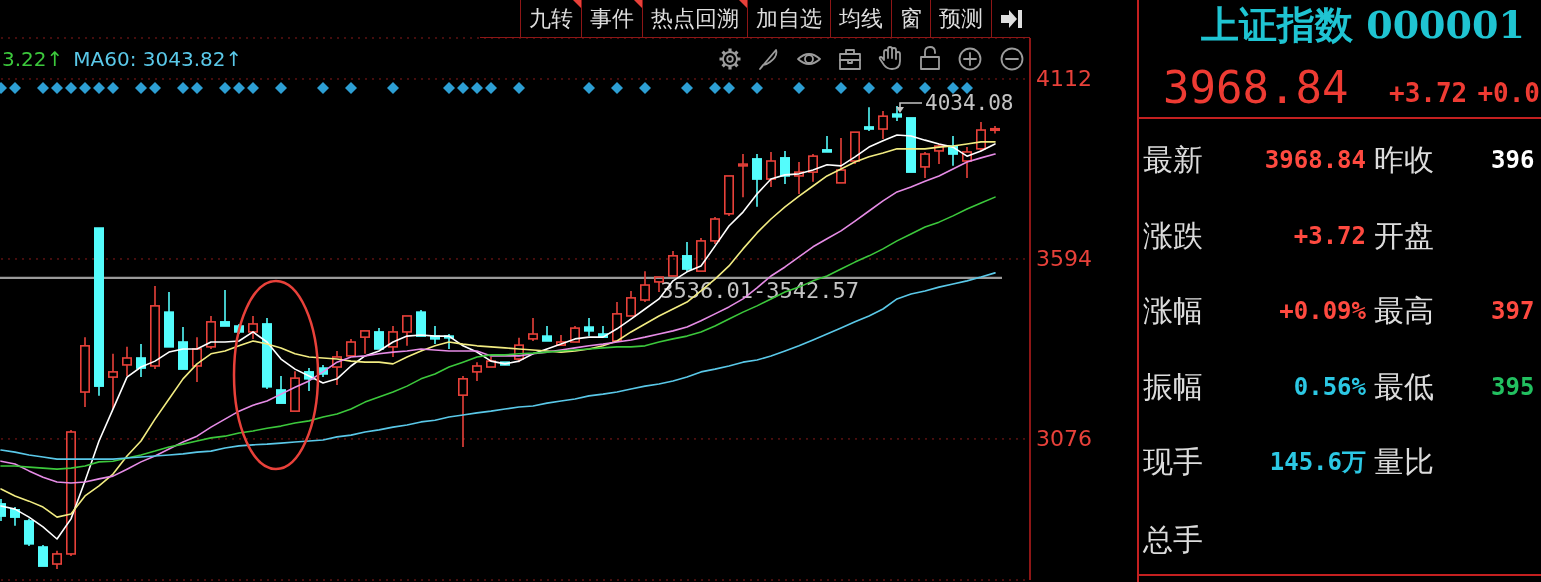 This screenshot has width=1541, height=582. What do you see at coordinates (961, 18) in the screenshot?
I see `text: 预测` at bounding box center [961, 18].